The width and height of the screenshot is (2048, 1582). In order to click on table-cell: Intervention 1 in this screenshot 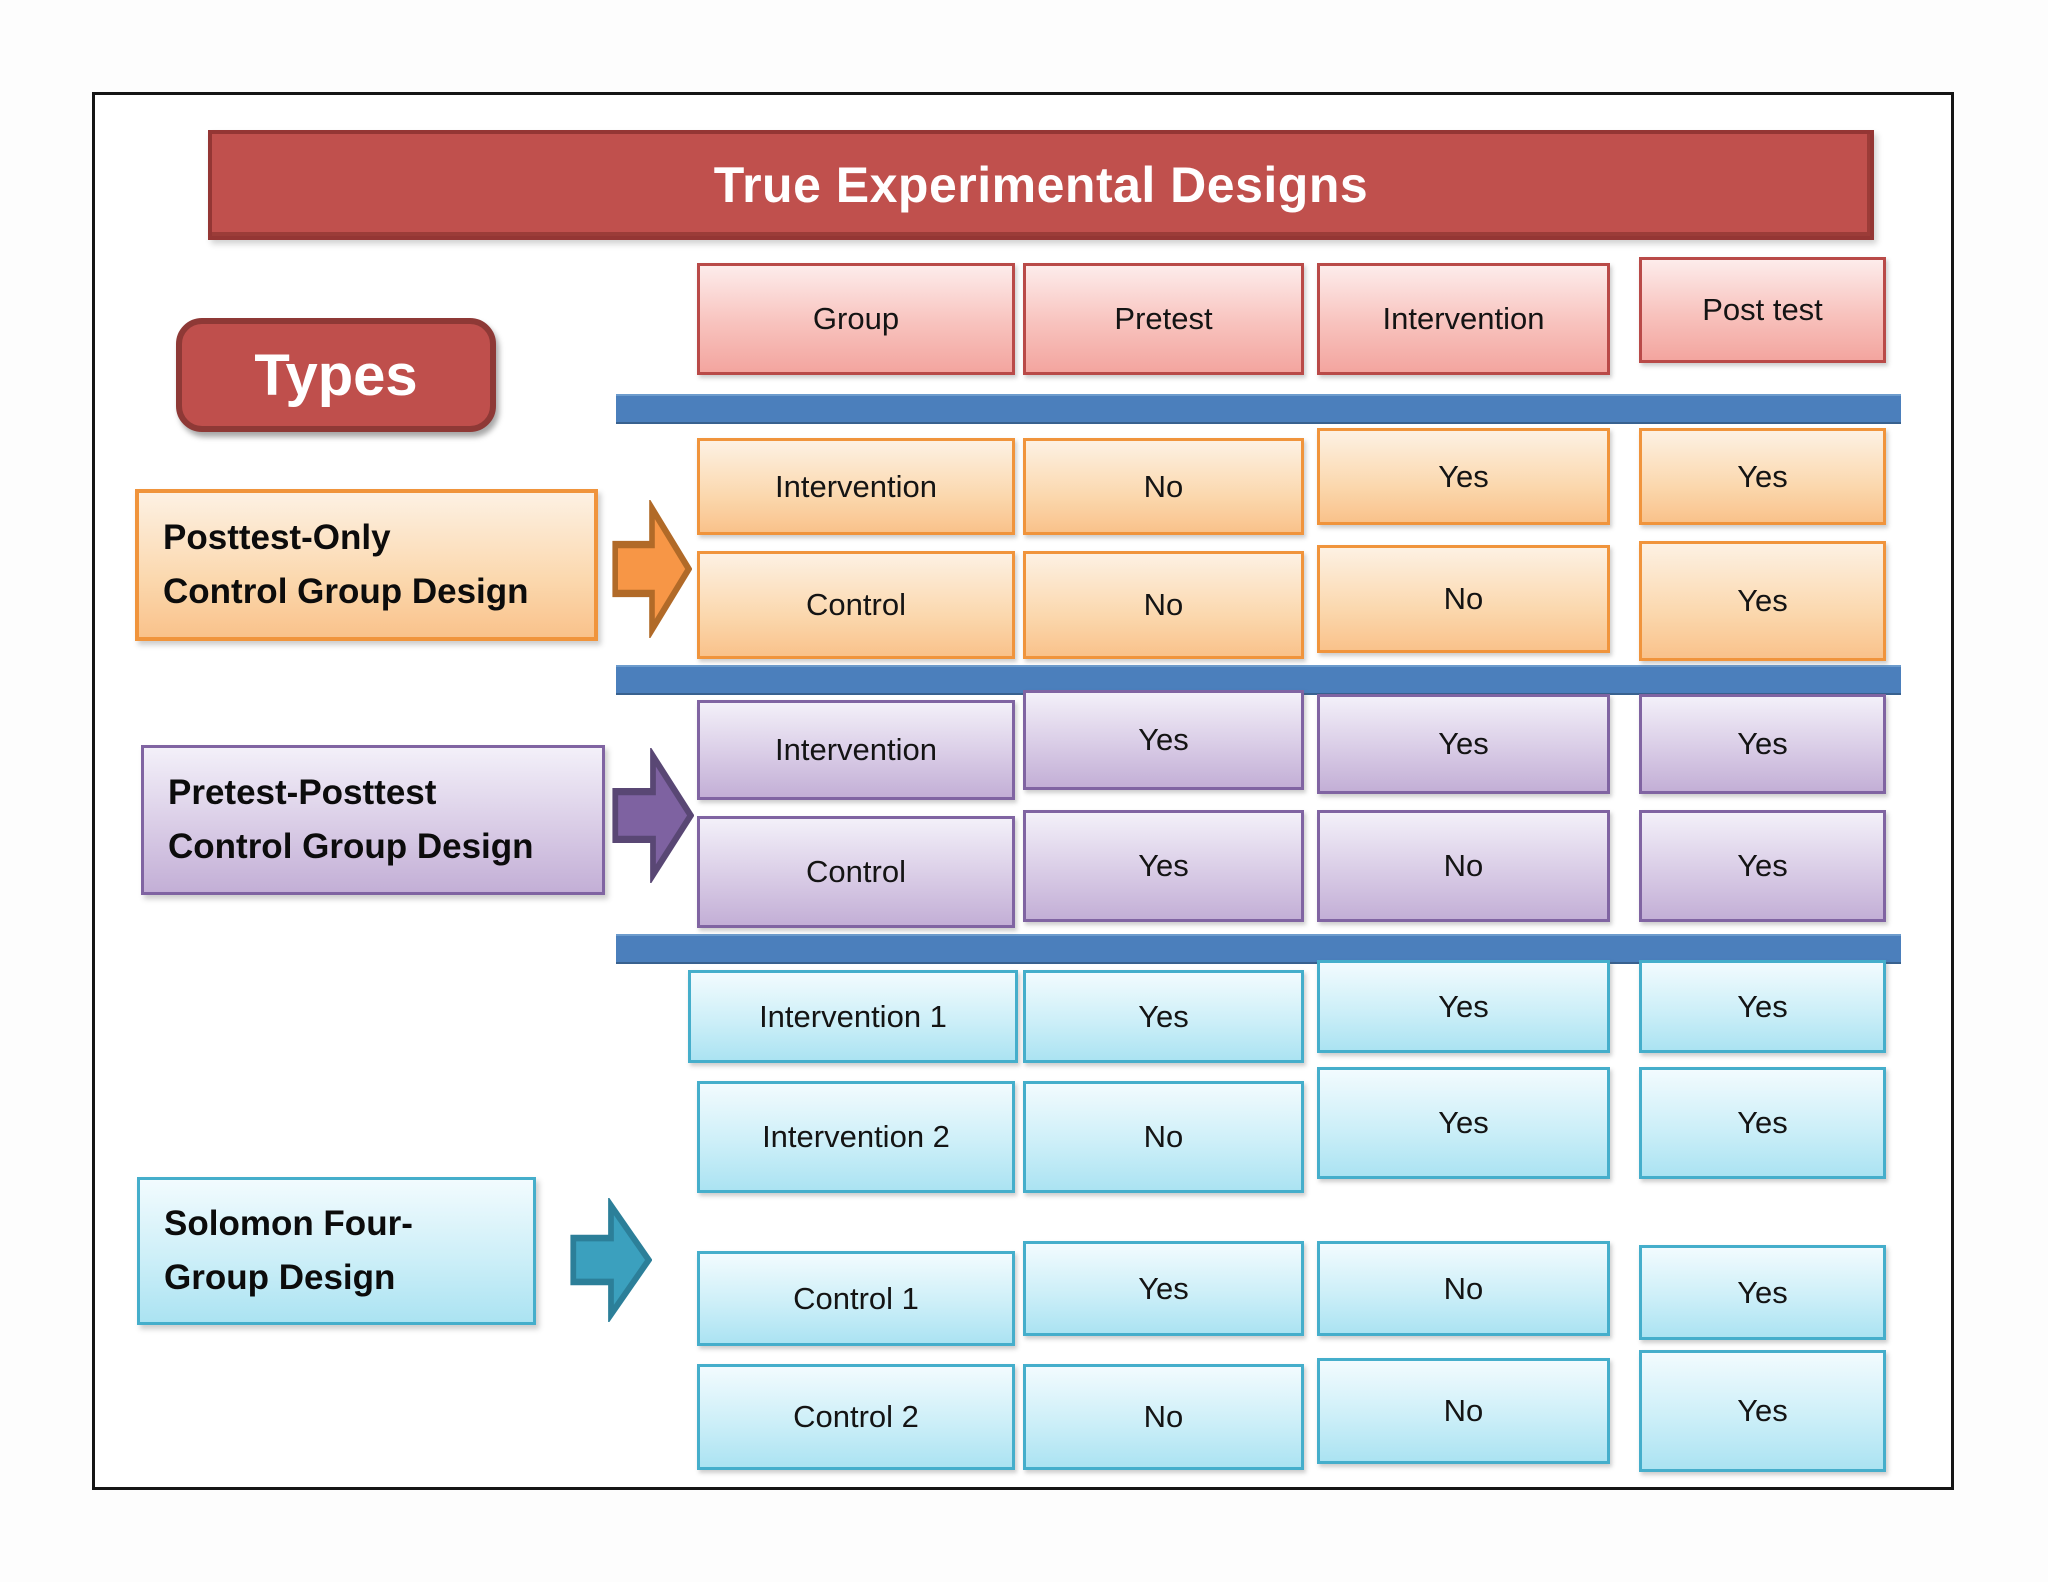, I will do `click(853, 1016)`.